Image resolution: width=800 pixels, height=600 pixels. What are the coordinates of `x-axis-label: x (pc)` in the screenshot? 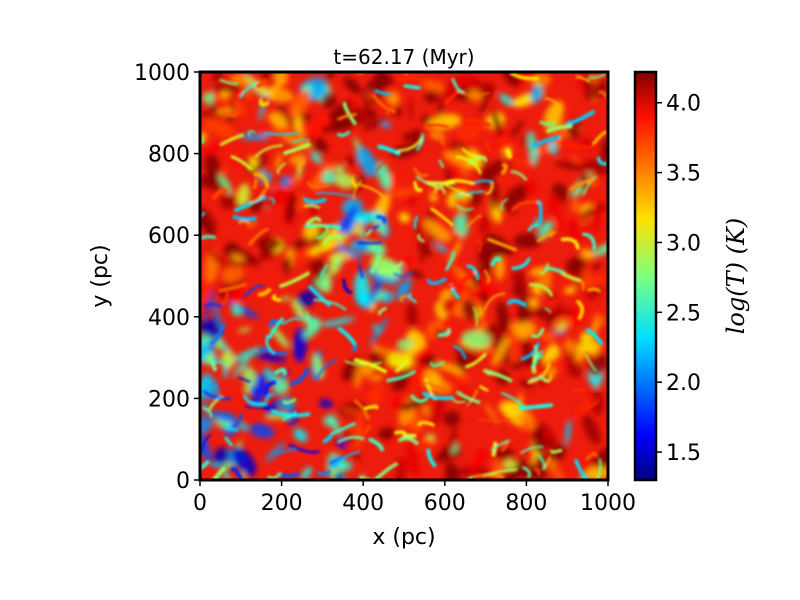 It's located at (403, 537).